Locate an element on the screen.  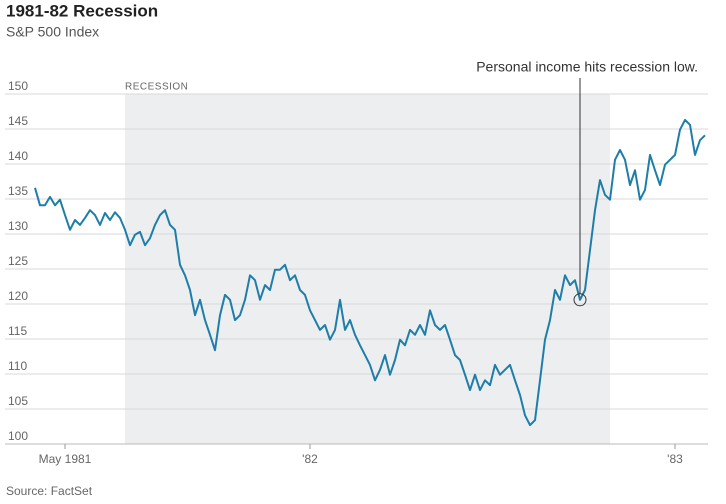
y-tick-label: 115 is located at coordinates (17, 331).